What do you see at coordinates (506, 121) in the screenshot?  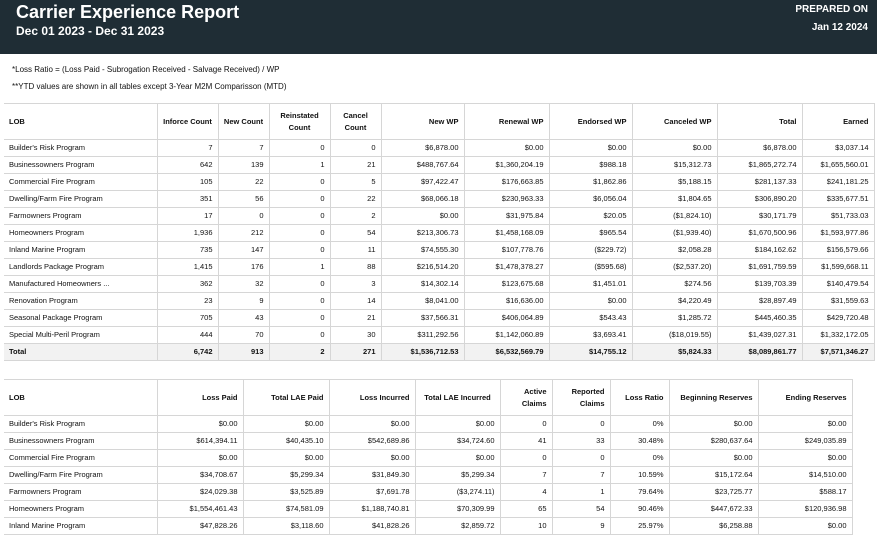 I see `column-header: Renewal WP` at bounding box center [506, 121].